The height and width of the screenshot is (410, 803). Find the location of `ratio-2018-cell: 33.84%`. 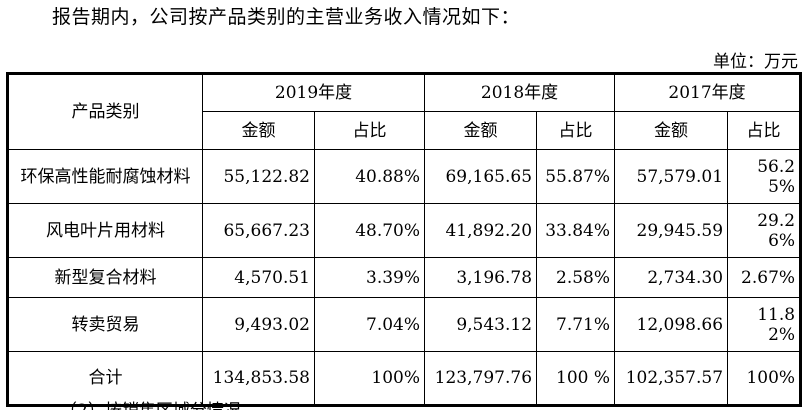

ratio-2018-cell: 33.84% is located at coordinates (576, 230).